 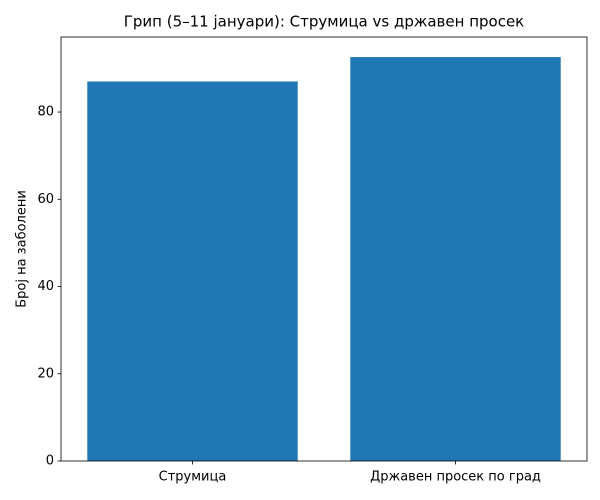 What do you see at coordinates (45, 199) in the screenshot?
I see `y-tick-label: 60` at bounding box center [45, 199].